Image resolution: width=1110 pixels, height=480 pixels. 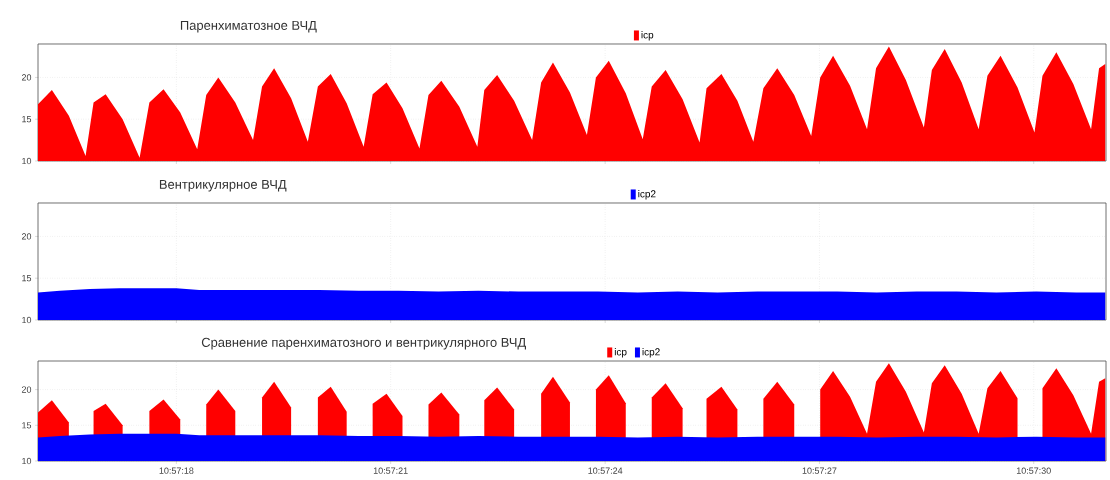 I want to click on chart-title: Паренхиматозное ВЧД, so click(x=248, y=26).